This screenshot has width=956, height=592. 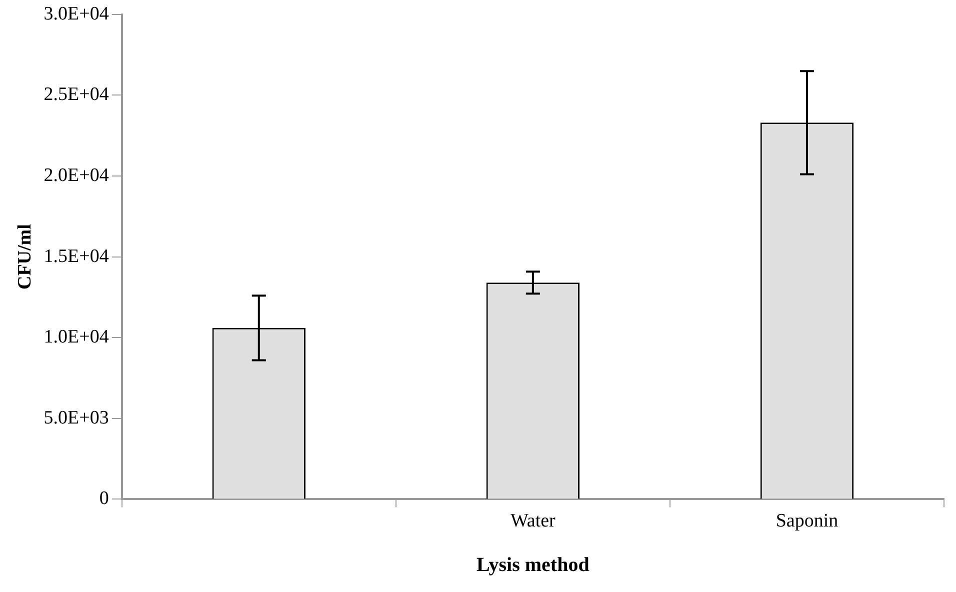 What do you see at coordinates (77, 256) in the screenshot?
I see `y-tick-label: 1.5E+04` at bounding box center [77, 256].